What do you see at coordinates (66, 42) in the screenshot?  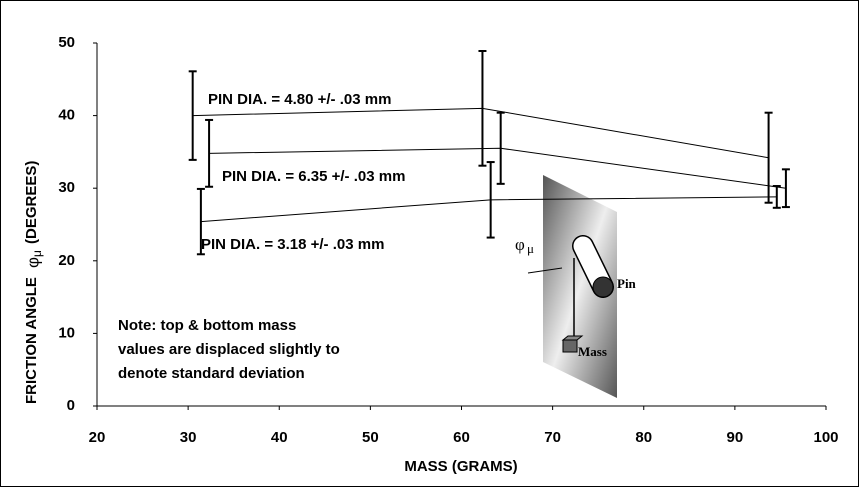 I see `y-tick-label: 50` at bounding box center [66, 42].